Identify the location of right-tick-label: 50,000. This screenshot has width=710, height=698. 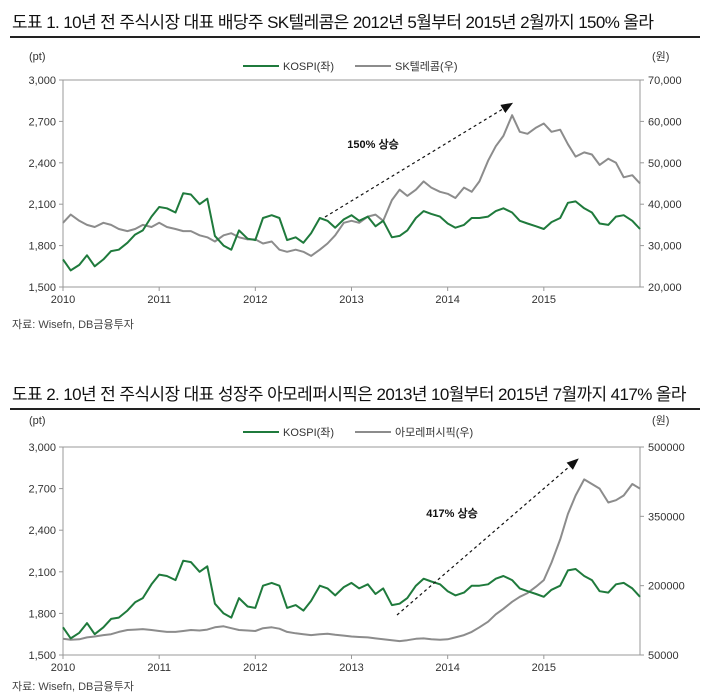
(665, 164).